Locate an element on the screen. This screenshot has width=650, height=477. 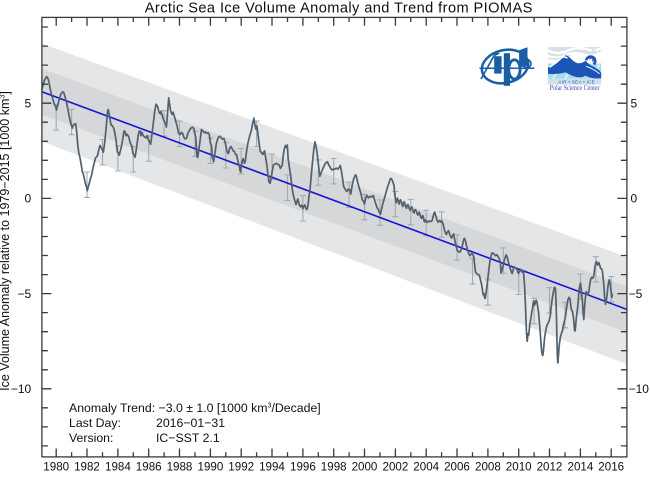
svg-text: Polar Science Center is located at coordinates (575, 88).